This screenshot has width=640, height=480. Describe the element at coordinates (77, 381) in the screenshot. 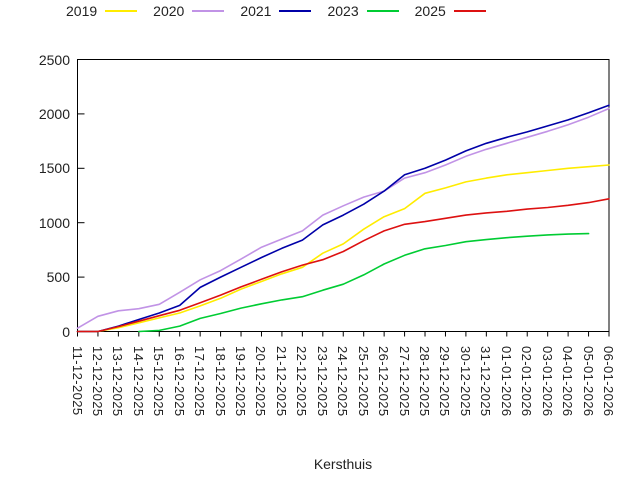

I see `x-tick-label: 11-12-2025` at that location.